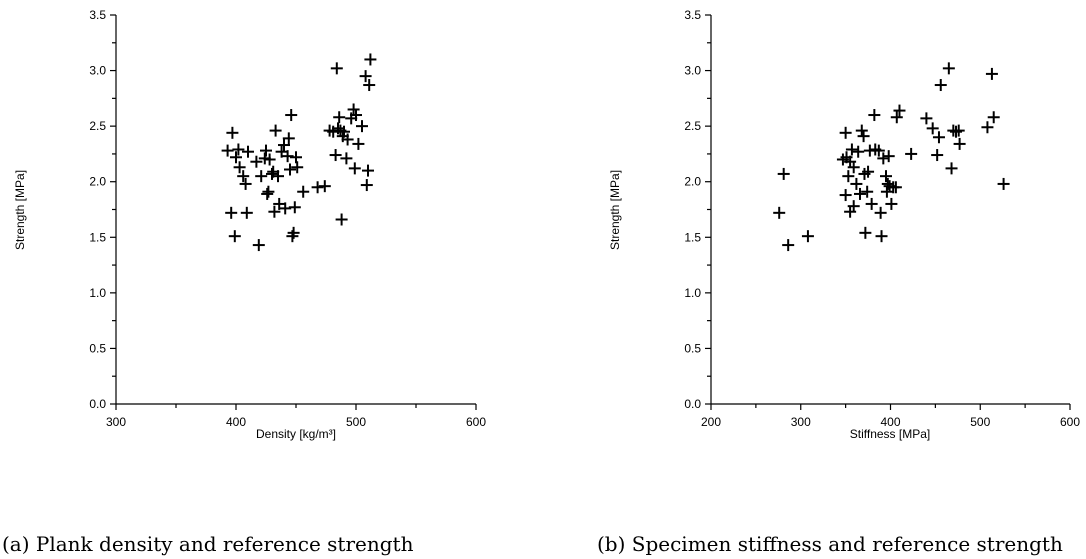  What do you see at coordinates (692, 126) in the screenshot?
I see `y-tick-label: 2.5` at bounding box center [692, 126].